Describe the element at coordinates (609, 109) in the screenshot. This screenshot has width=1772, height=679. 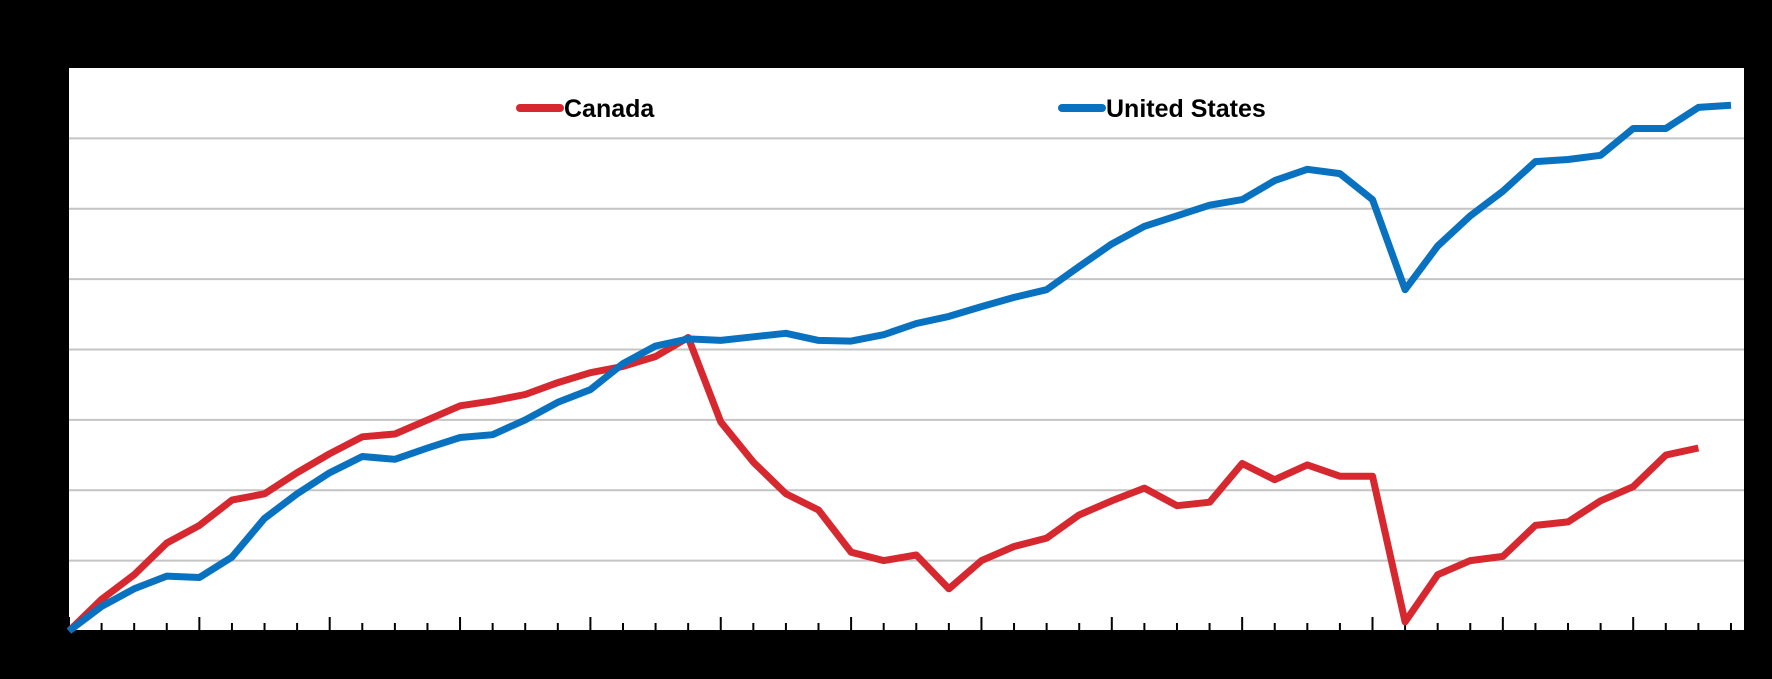
I see `legend-label-canada: Canada` at that location.